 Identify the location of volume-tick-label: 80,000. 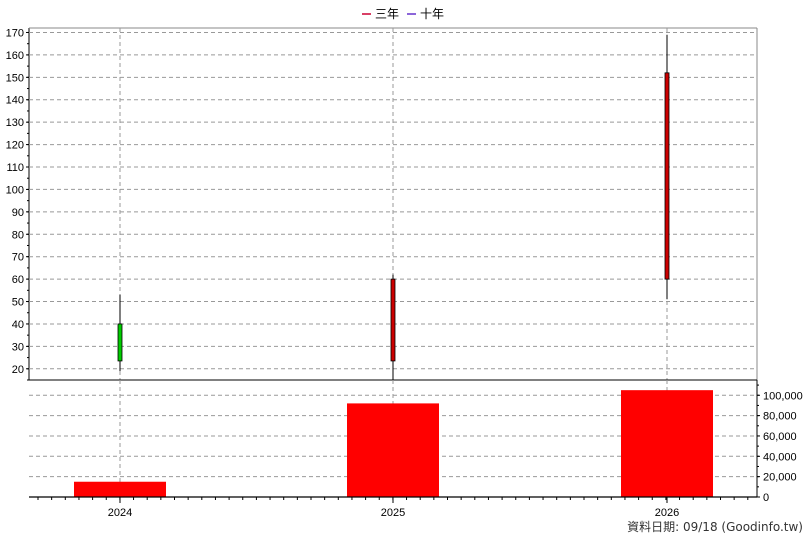
(780, 417).